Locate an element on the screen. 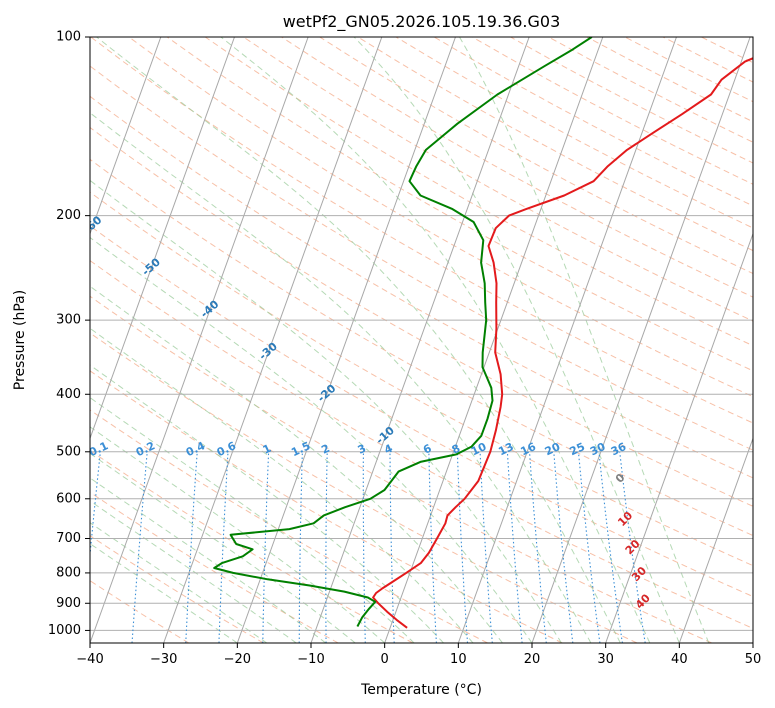  x-tick-label: 10 is located at coordinates (458, 659).